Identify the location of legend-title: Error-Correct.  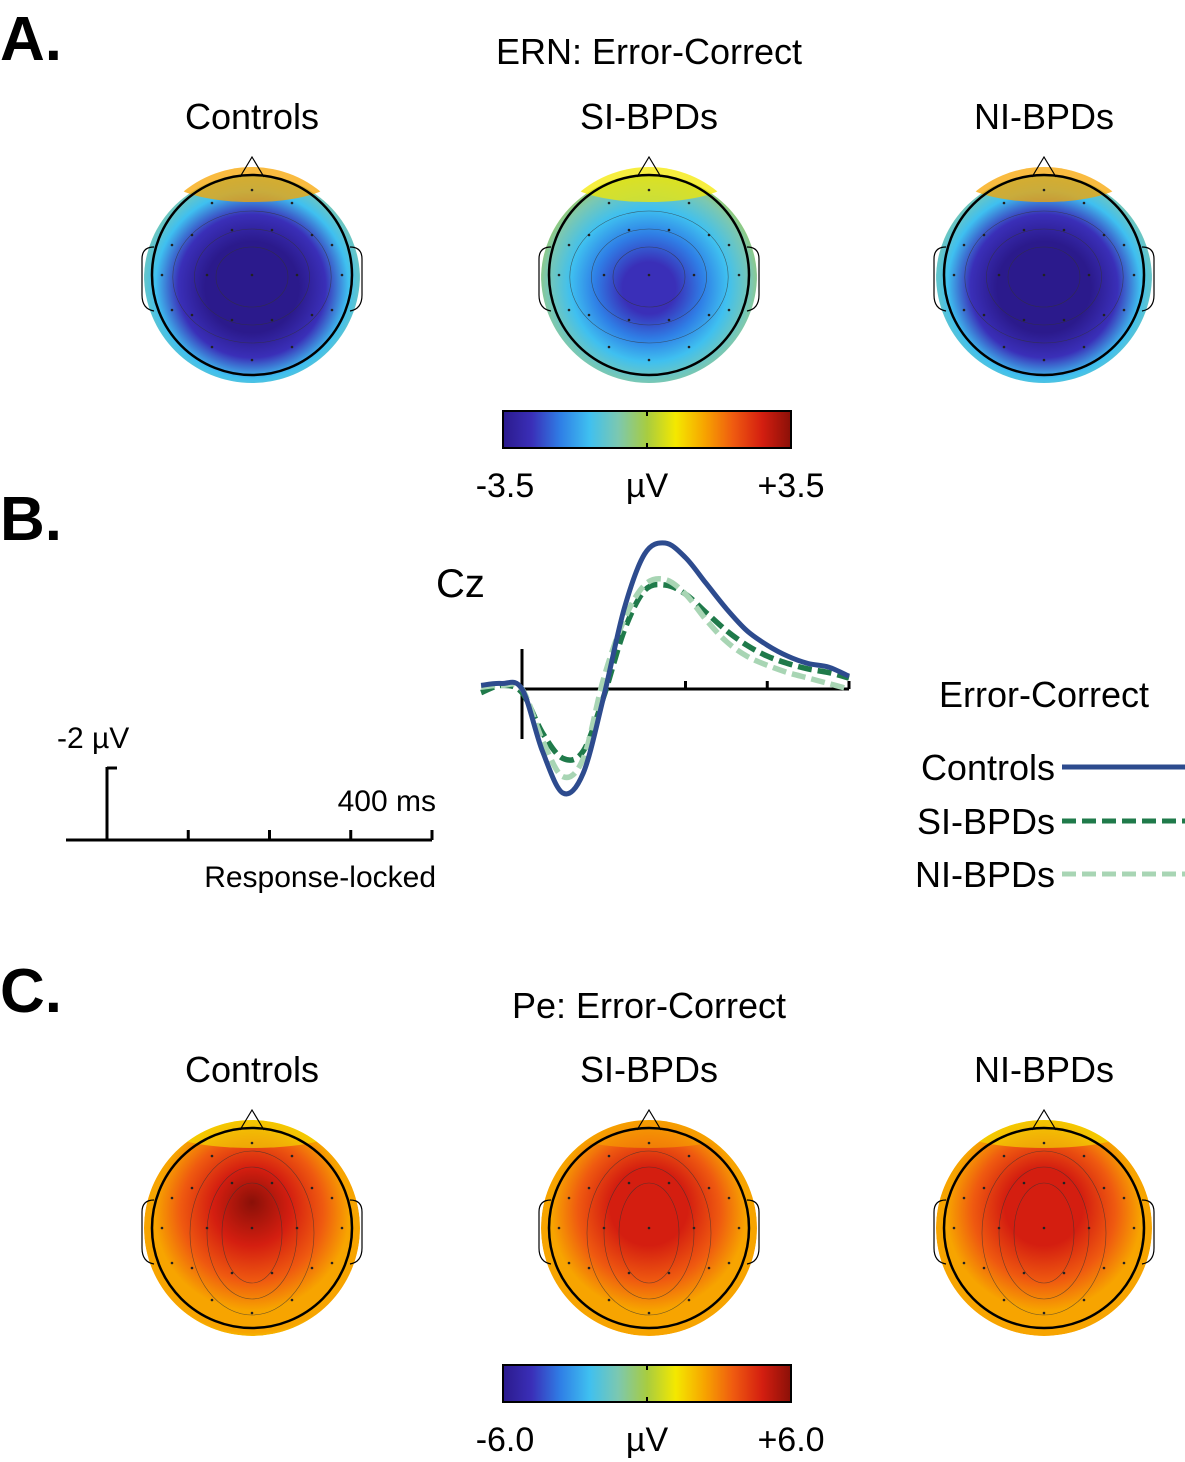
(1044, 694).